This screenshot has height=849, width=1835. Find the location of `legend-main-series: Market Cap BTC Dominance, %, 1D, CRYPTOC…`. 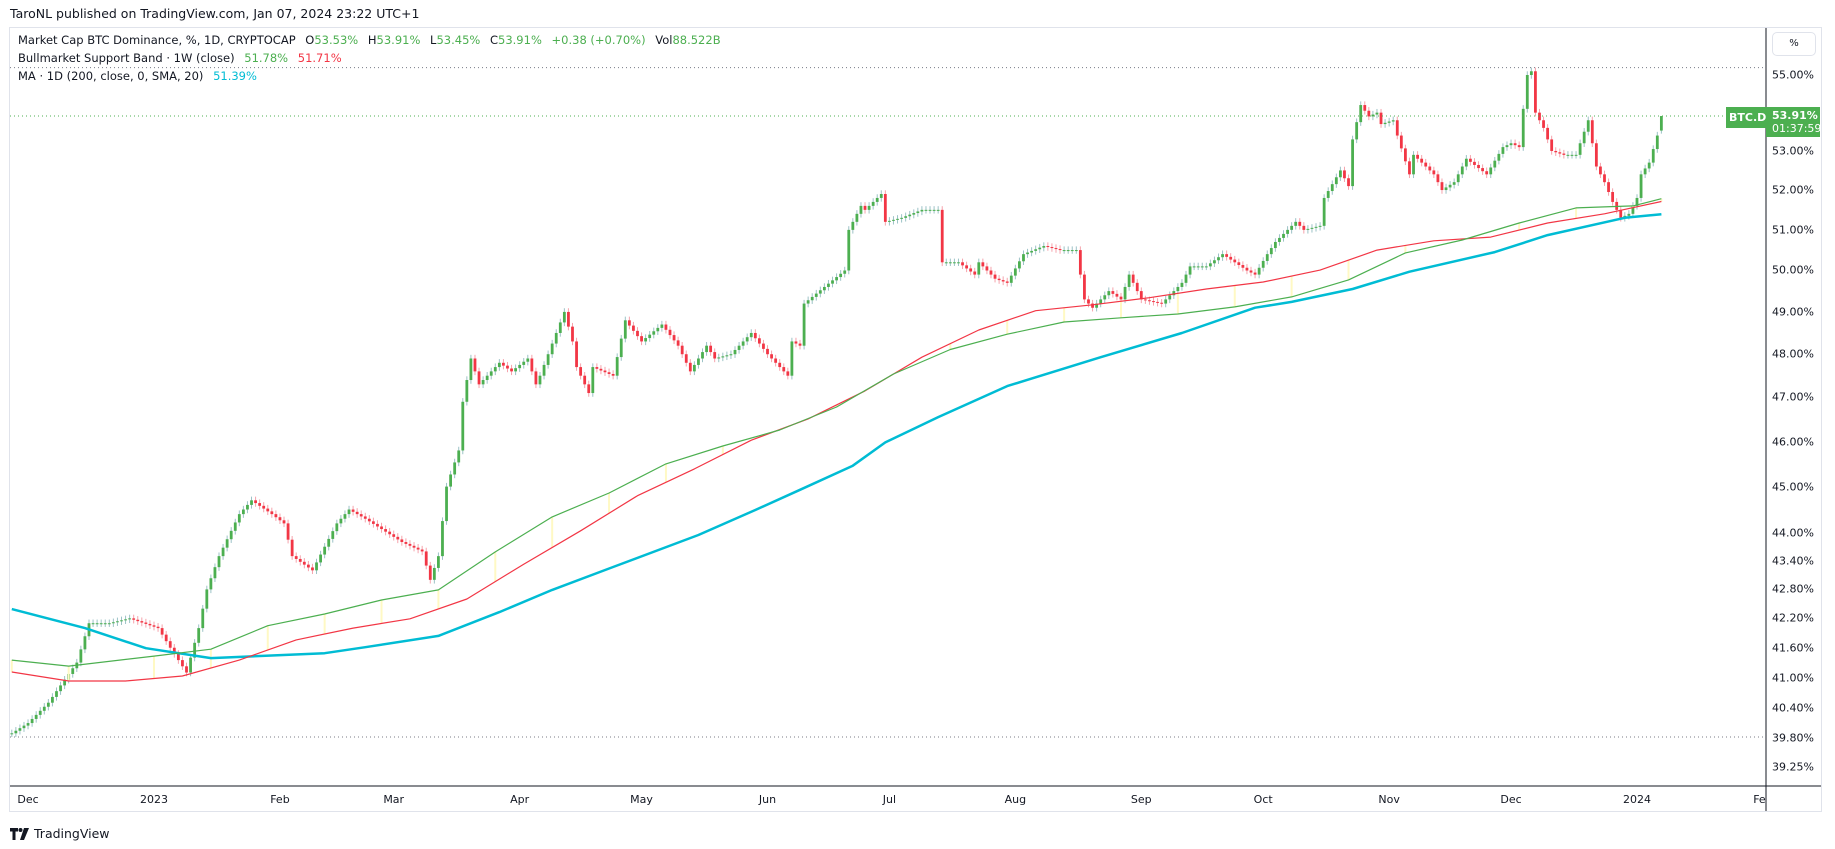

legend-main-series: Market Cap BTC Dominance, %, 1D, CRYPTOC… is located at coordinates (369, 40).